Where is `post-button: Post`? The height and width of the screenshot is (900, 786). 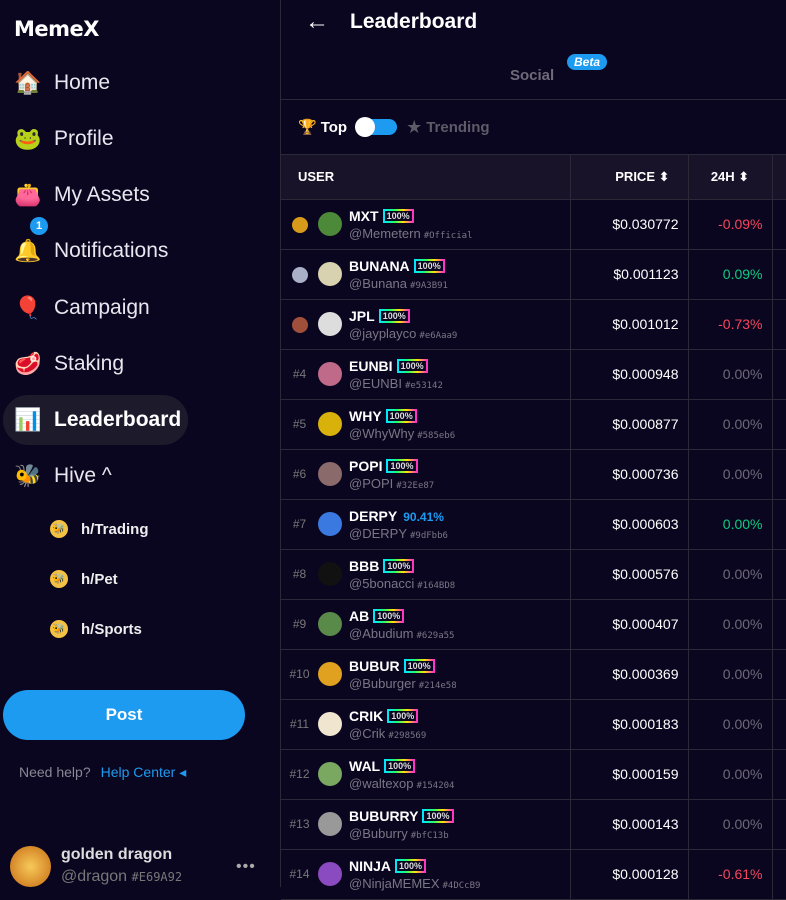 post-button: Post is located at coordinates (124, 715).